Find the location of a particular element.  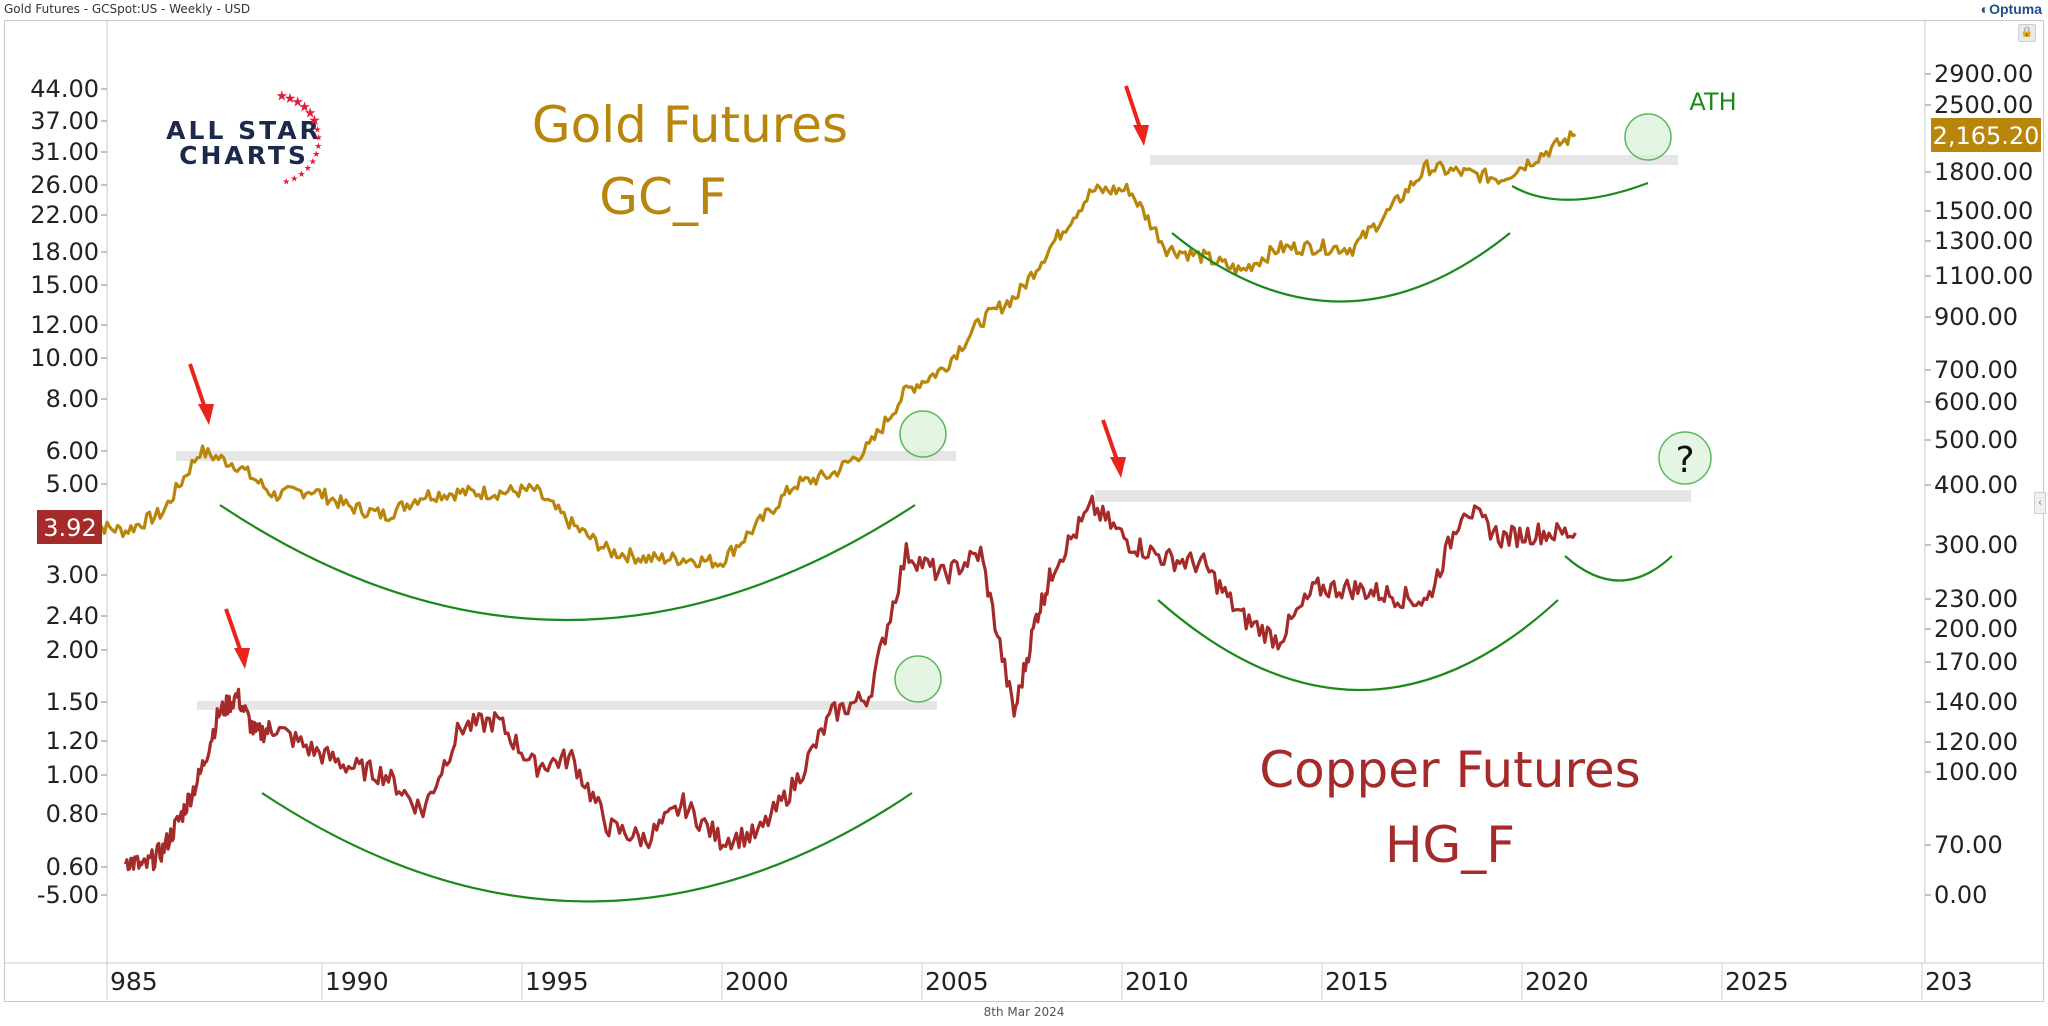

allstarcharts-logo: ALL STAR CHARTS ★★★★★★★★★★★★★★★ is located at coordinates (244, 138).